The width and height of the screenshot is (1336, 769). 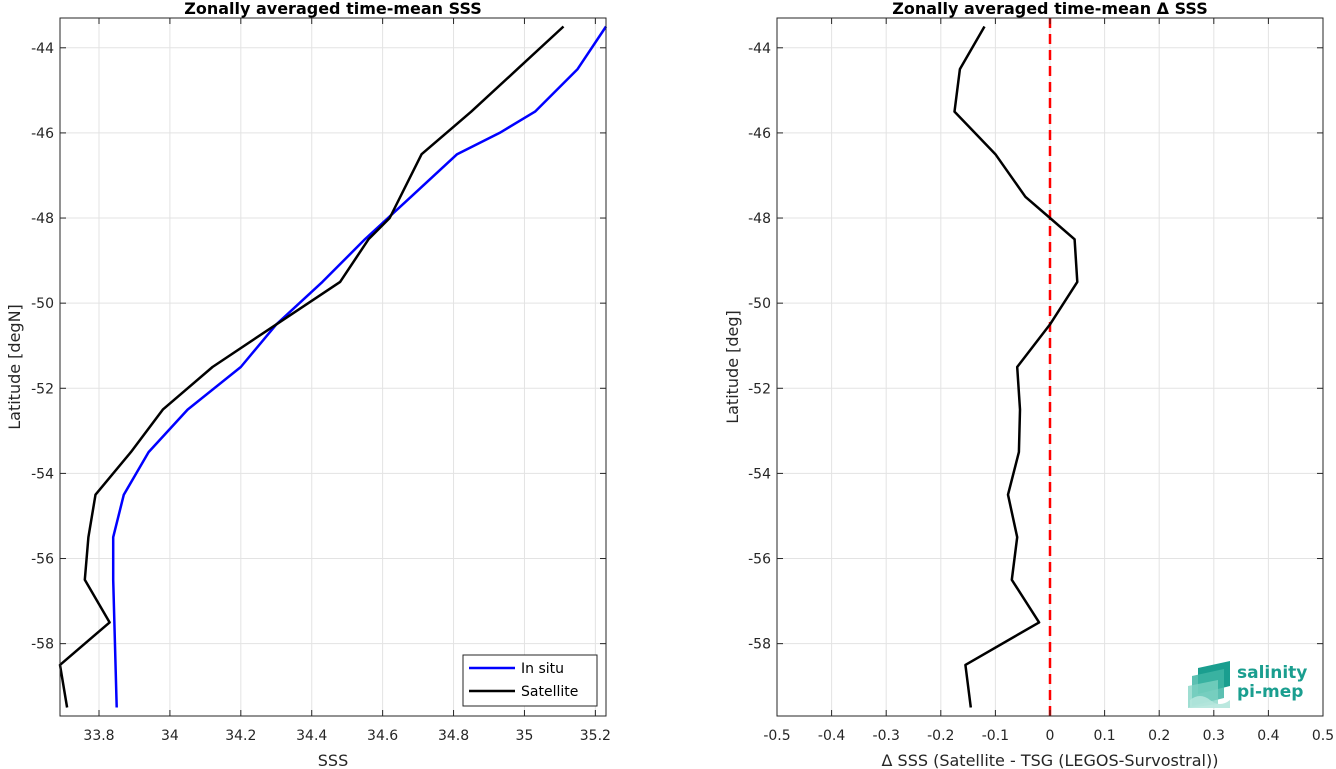 What do you see at coordinates (1323, 736) in the screenshot?
I see `x-tick-label: 0.5` at bounding box center [1323, 736].